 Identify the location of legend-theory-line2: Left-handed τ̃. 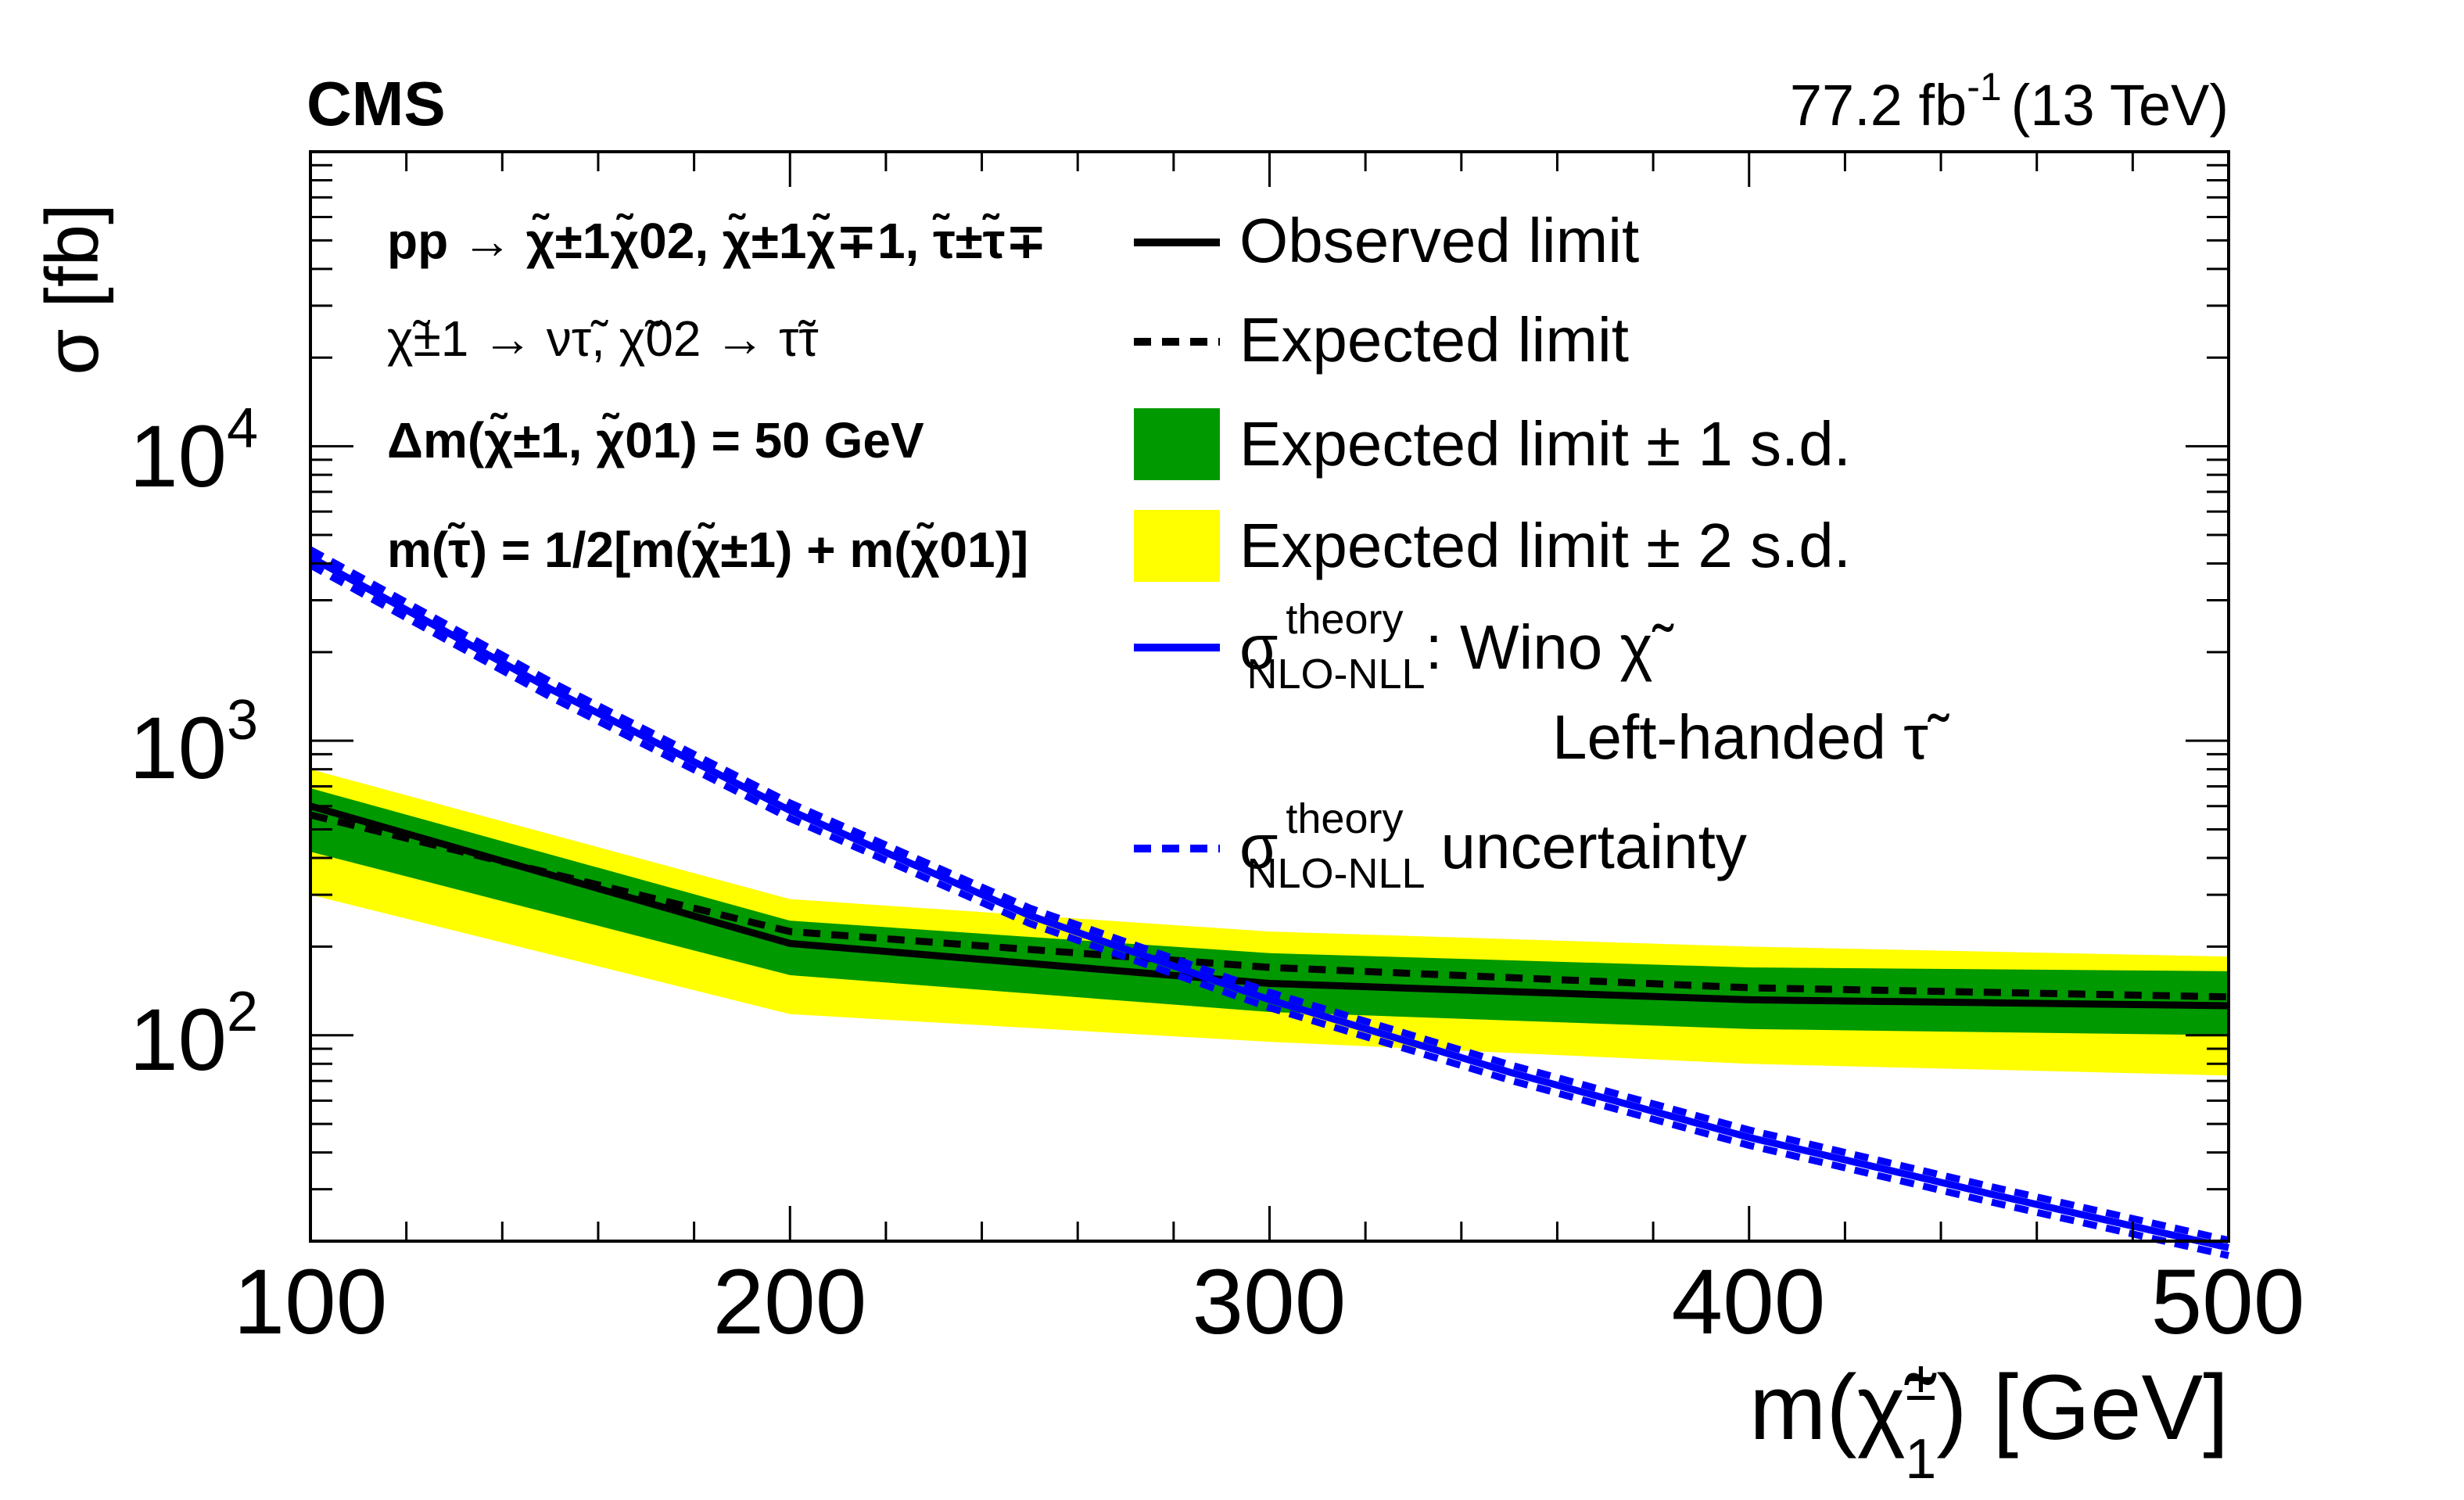
(1751, 737).